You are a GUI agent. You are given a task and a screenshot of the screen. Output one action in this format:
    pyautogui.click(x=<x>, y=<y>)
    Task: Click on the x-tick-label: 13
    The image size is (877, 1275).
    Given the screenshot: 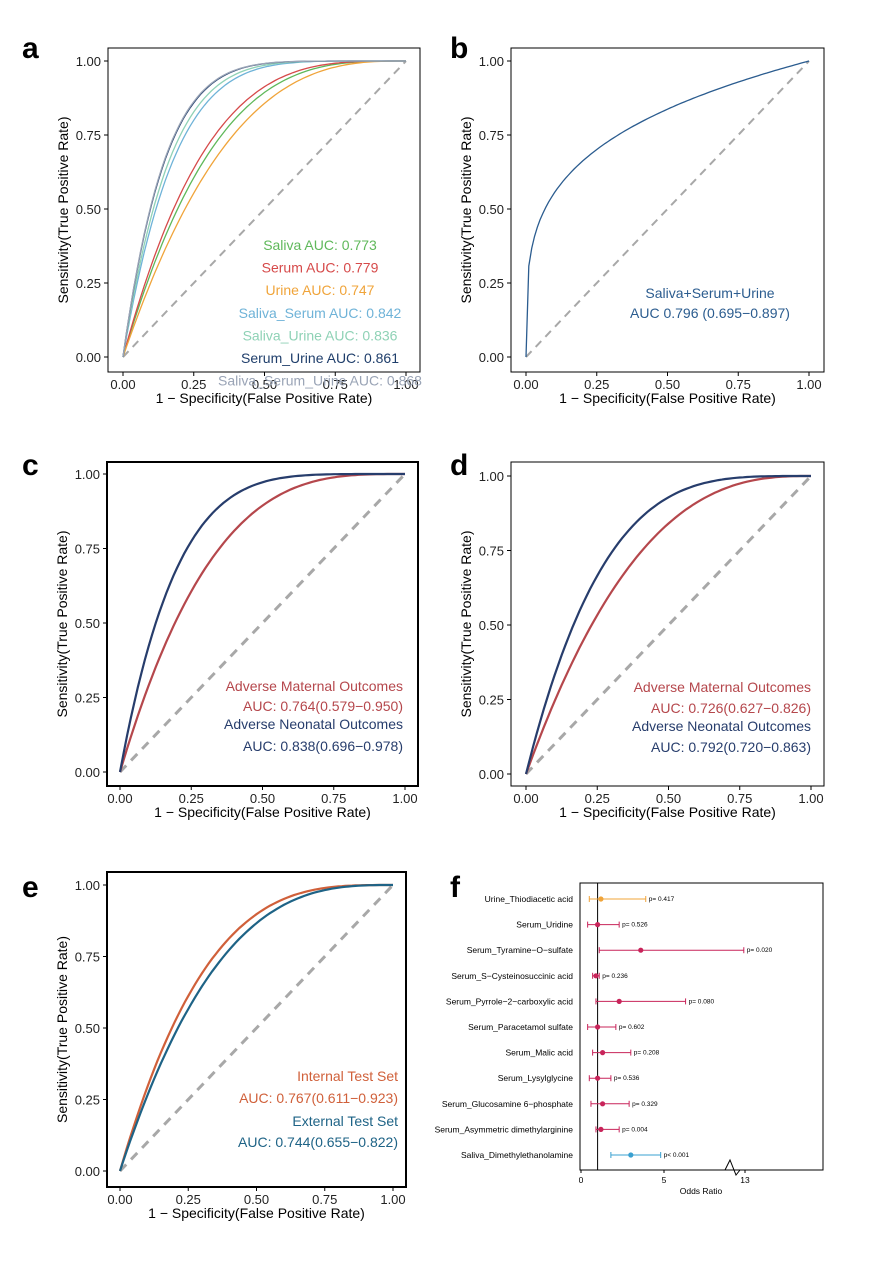 What is the action you would take?
    pyautogui.click(x=745, y=1180)
    